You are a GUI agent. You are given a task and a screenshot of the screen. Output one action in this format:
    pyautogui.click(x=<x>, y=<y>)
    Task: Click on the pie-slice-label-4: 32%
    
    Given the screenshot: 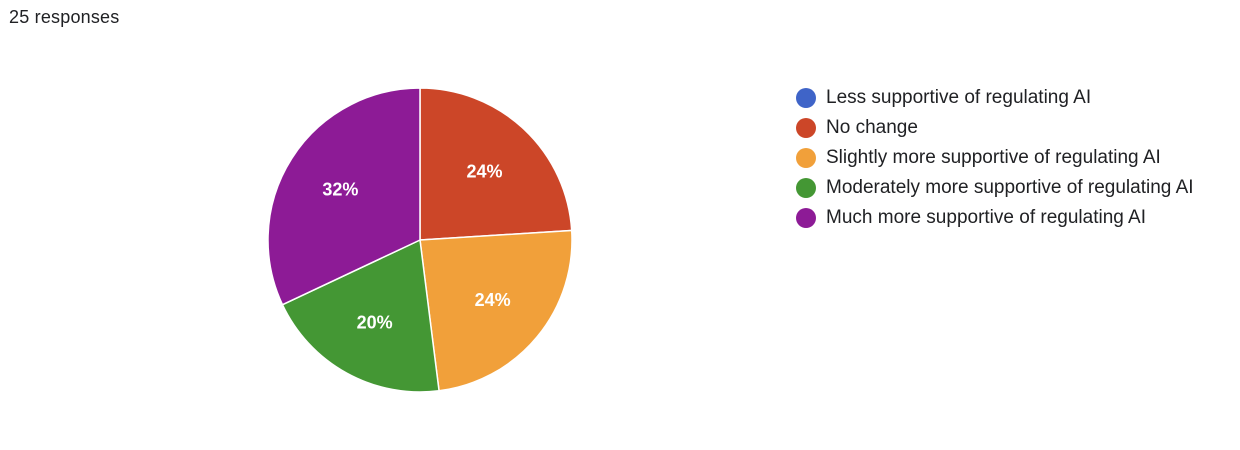 What is the action you would take?
    pyautogui.click(x=340, y=190)
    